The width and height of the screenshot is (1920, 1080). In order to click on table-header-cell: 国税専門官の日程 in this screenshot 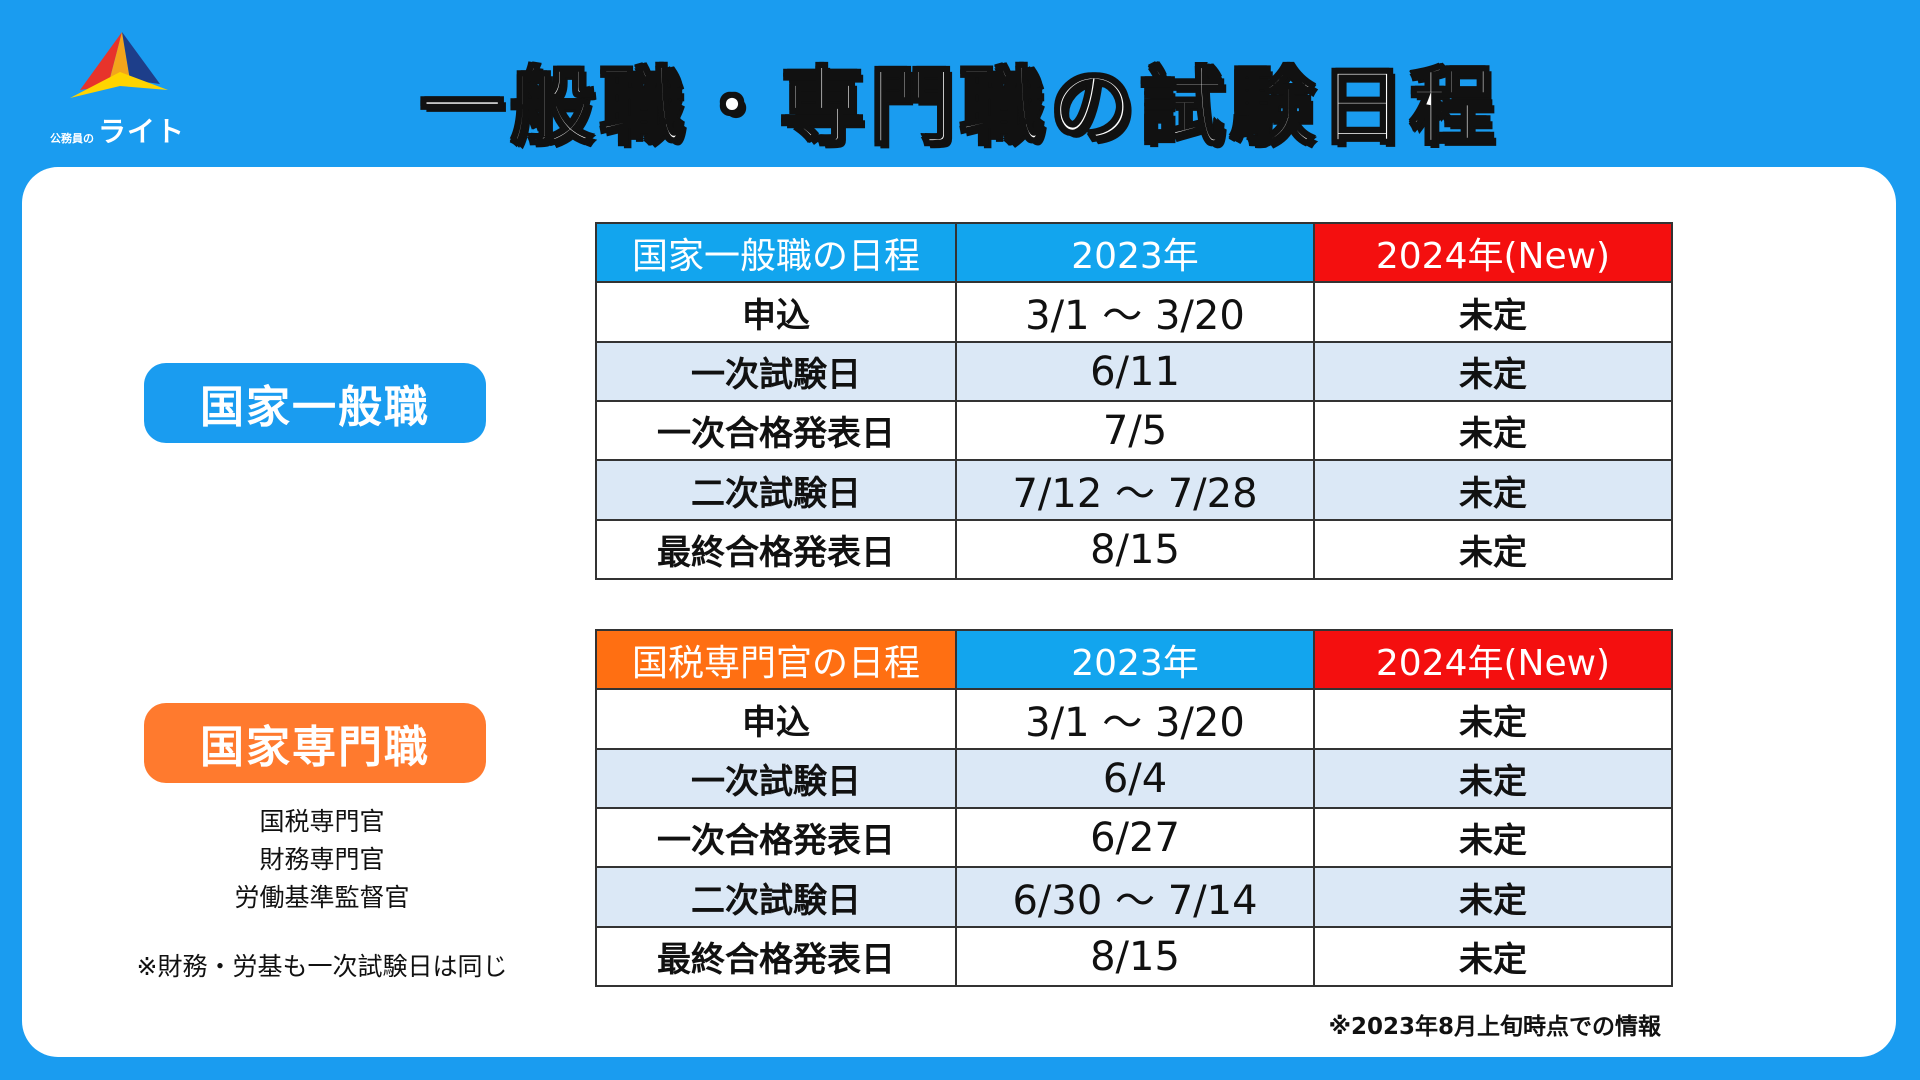, I will do `click(776, 659)`.